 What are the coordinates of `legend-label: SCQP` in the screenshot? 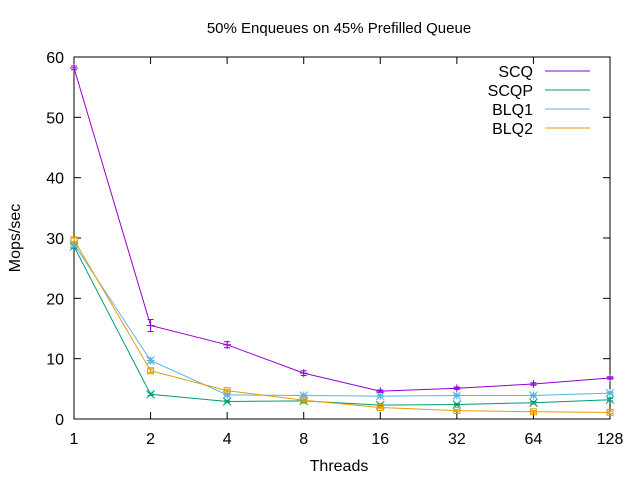 It's located at (510, 91).